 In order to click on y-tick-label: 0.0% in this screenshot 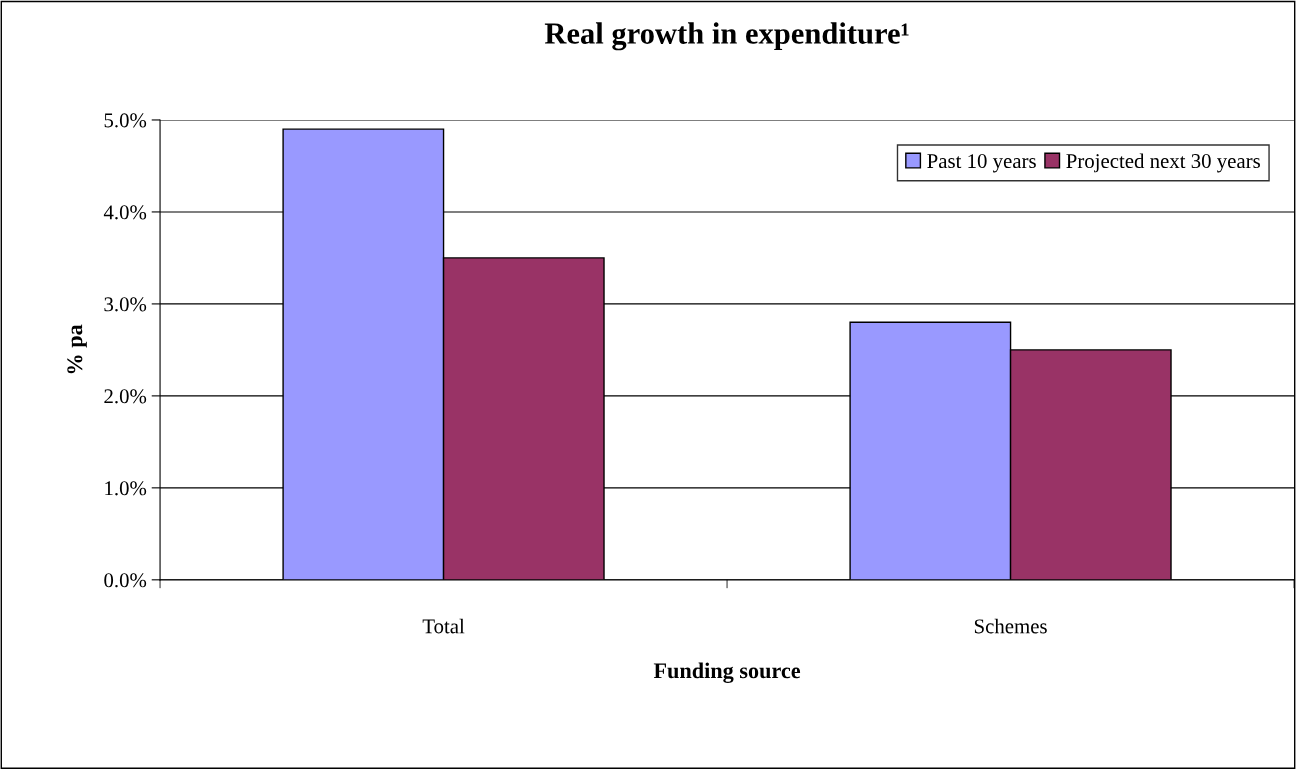, I will do `click(125, 580)`.